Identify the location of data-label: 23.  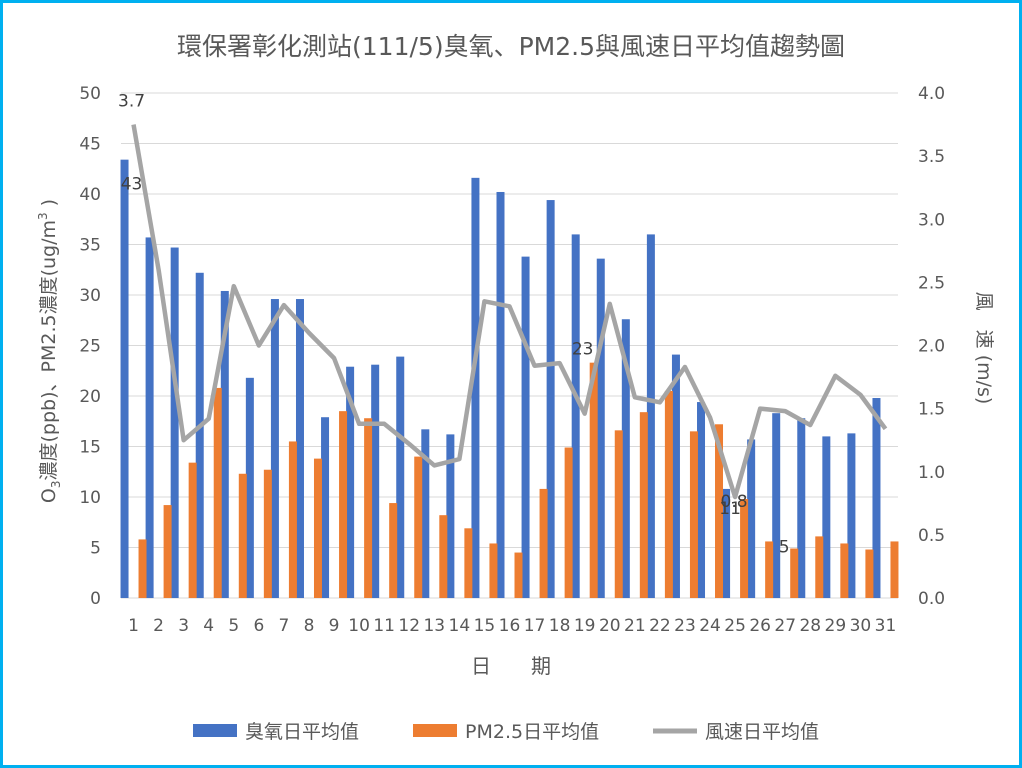
(583, 350).